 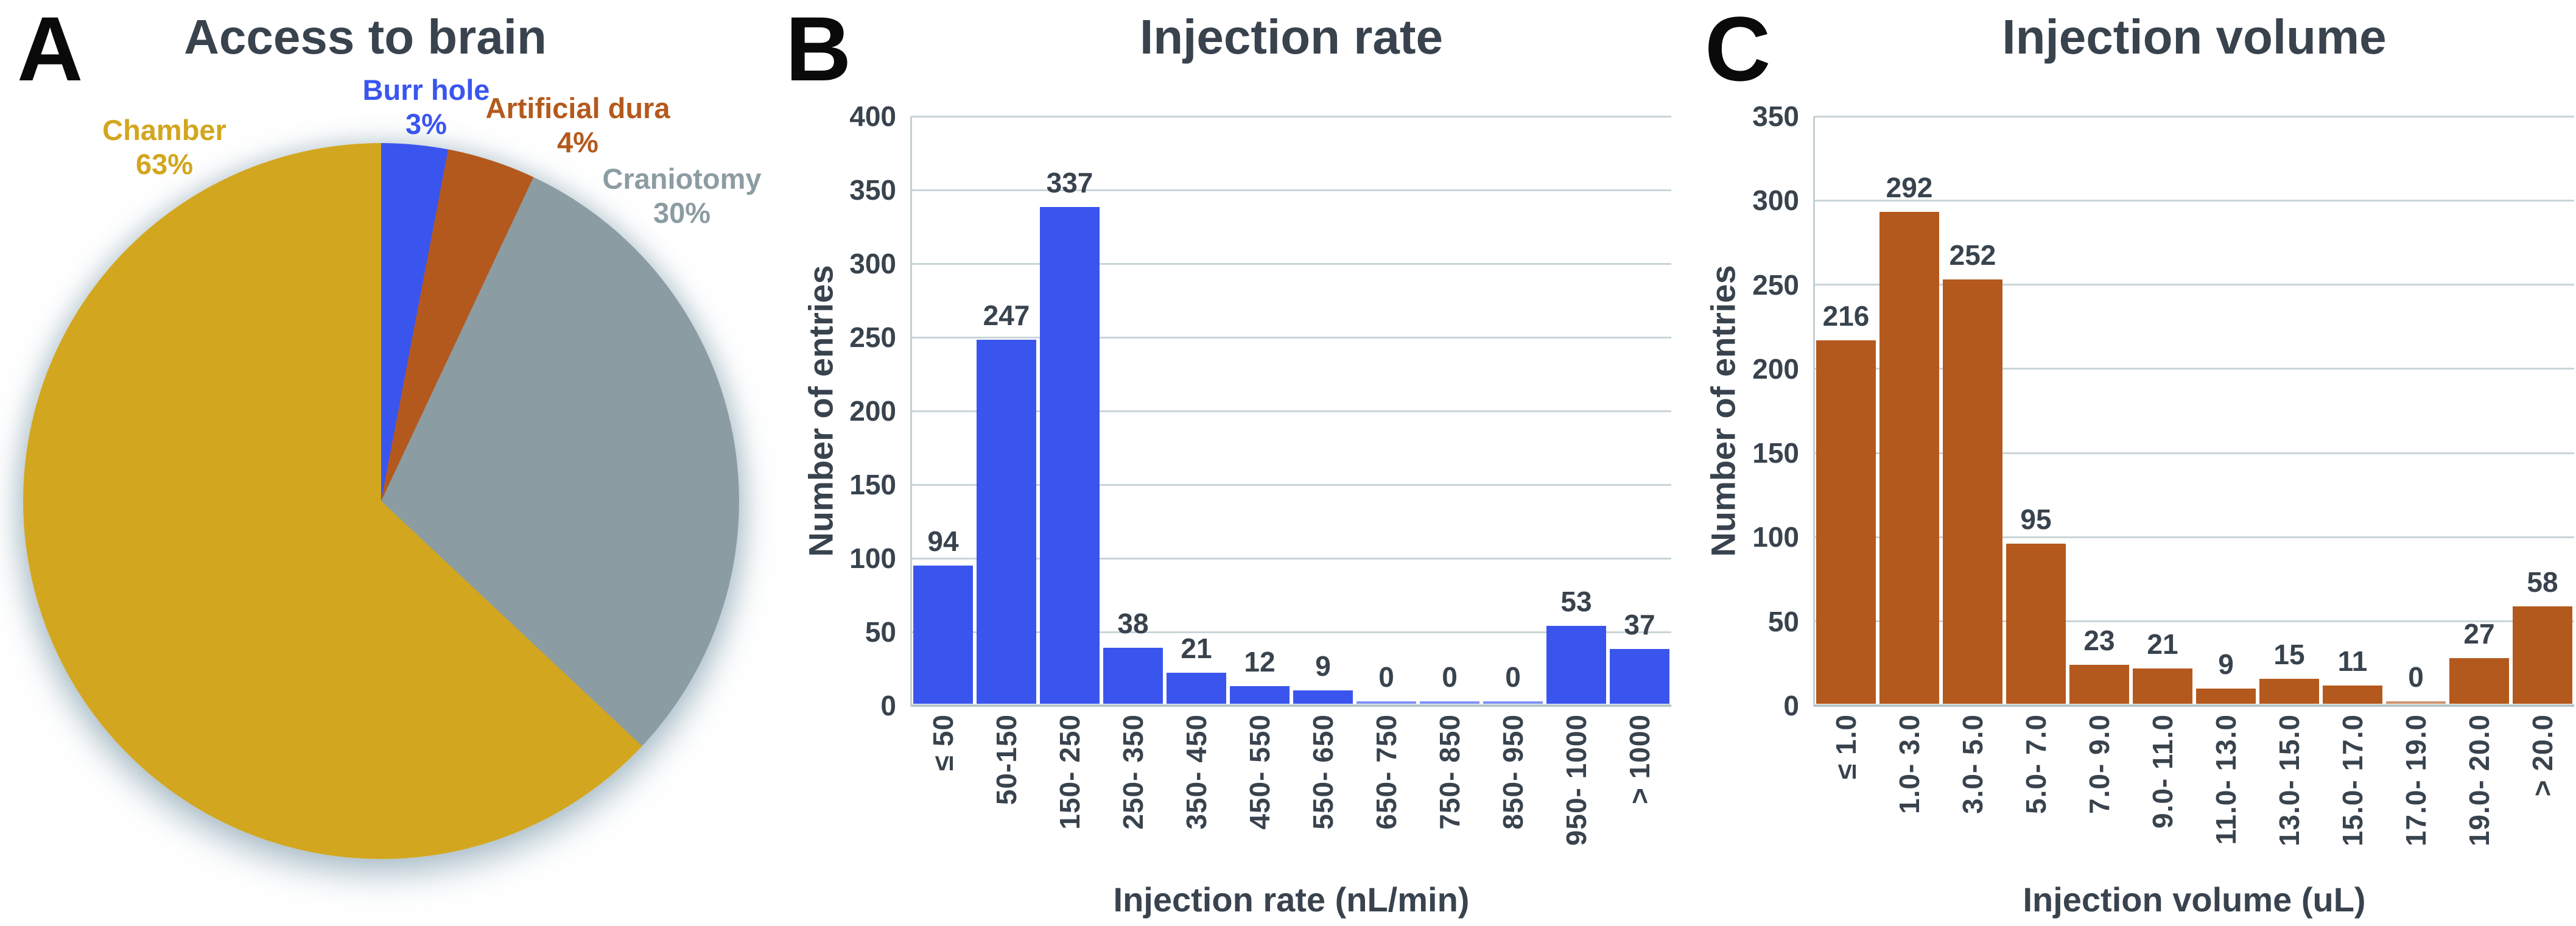 I want to click on y-tick-label-300: 300, so click(x=872, y=263).